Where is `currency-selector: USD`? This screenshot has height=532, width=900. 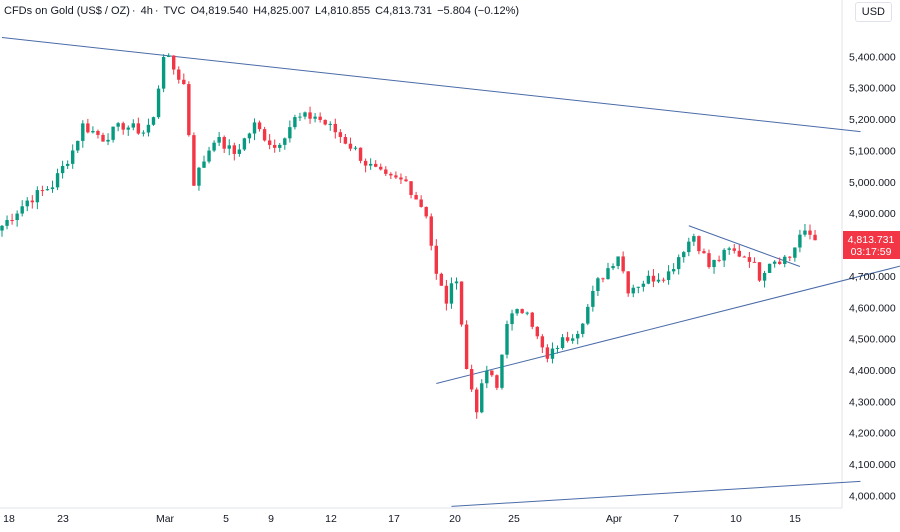 currency-selector: USD is located at coordinates (873, 12).